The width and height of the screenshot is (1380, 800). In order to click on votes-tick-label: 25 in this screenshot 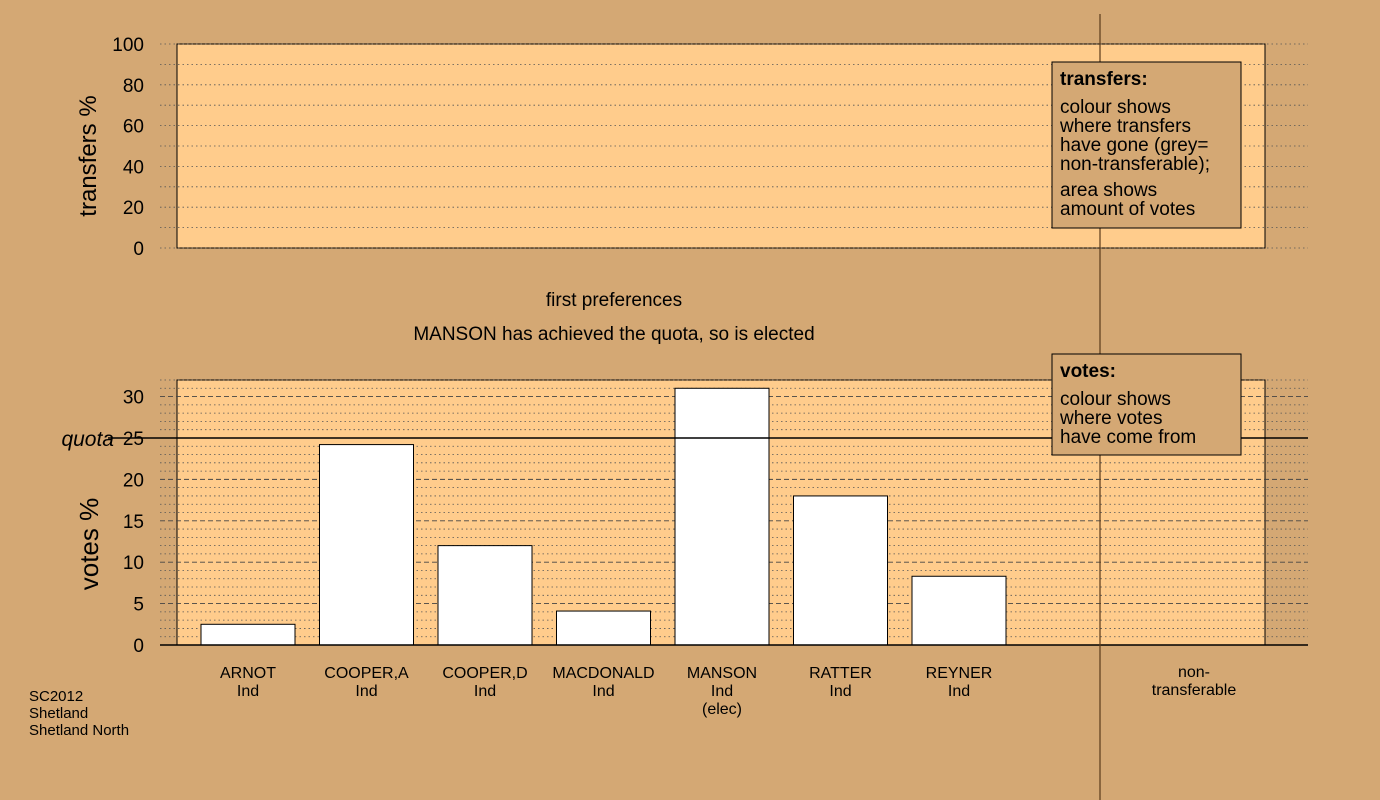, I will do `click(133, 439)`.